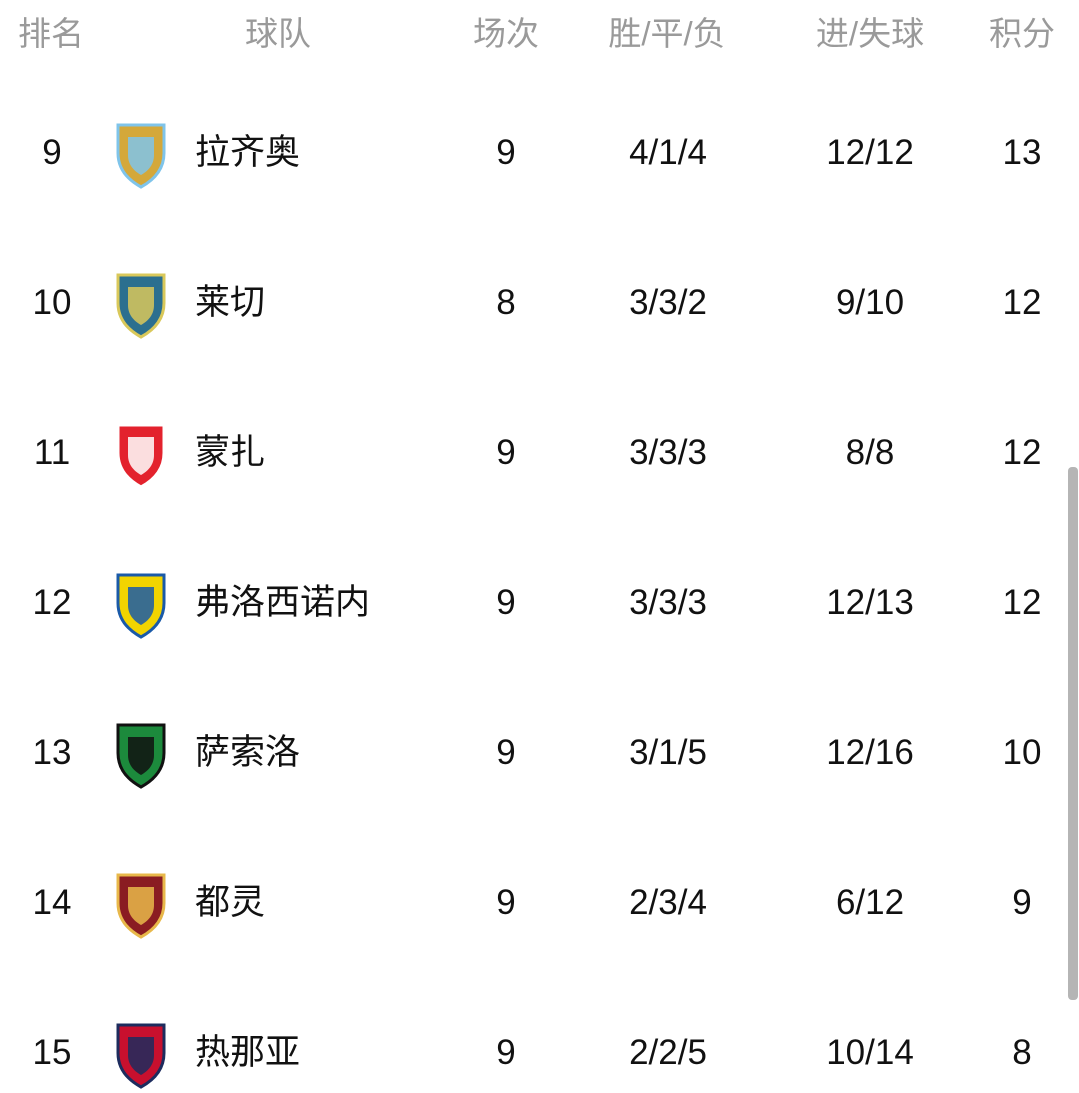 The width and height of the screenshot is (1079, 1093). I want to click on played: 8, so click(506, 302).